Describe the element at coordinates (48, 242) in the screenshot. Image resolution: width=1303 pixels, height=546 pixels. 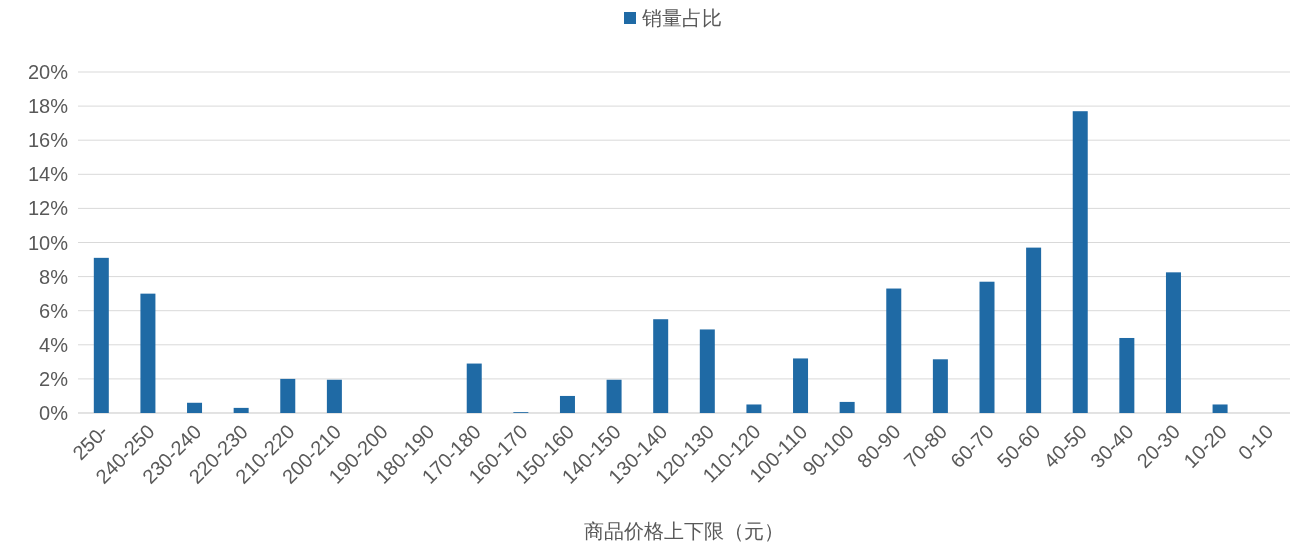
I see `y-tick-label: 10%` at that location.